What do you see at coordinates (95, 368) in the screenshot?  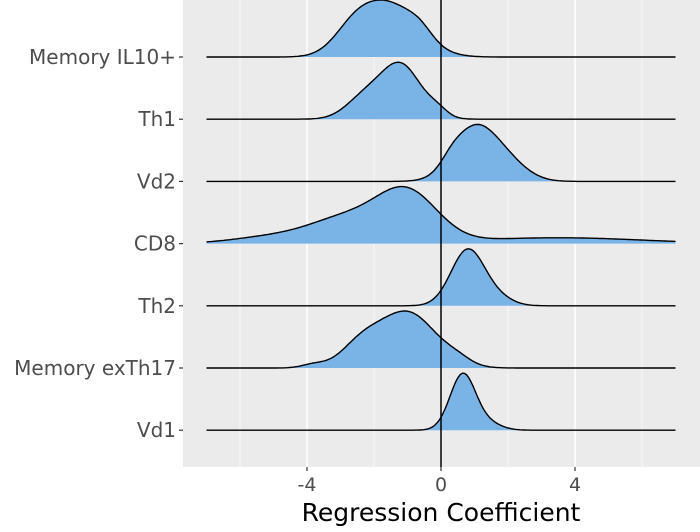 I see `y-tick-label: Memory exTh17` at bounding box center [95, 368].